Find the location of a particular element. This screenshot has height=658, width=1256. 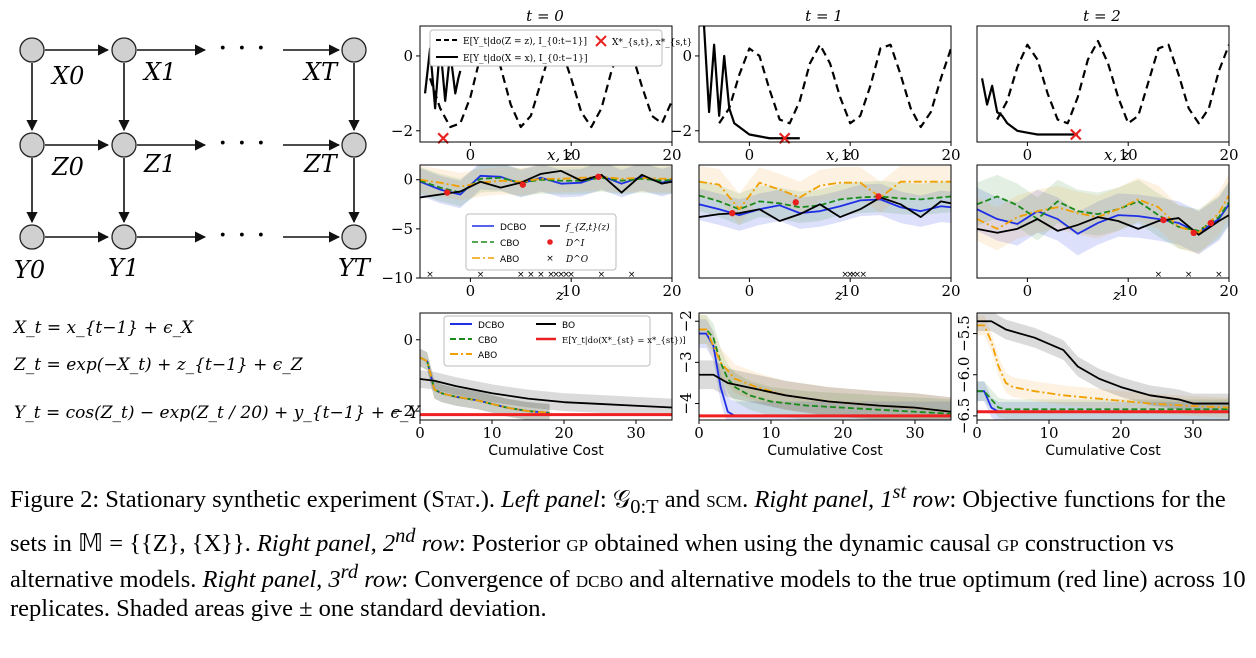

node-z1 is located at coordinates (124, 145).